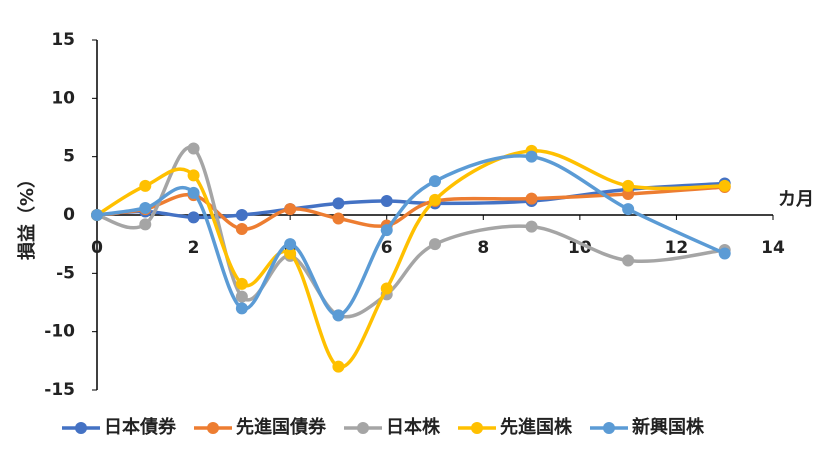  I want to click on y-tick-label: -15, so click(59, 390).